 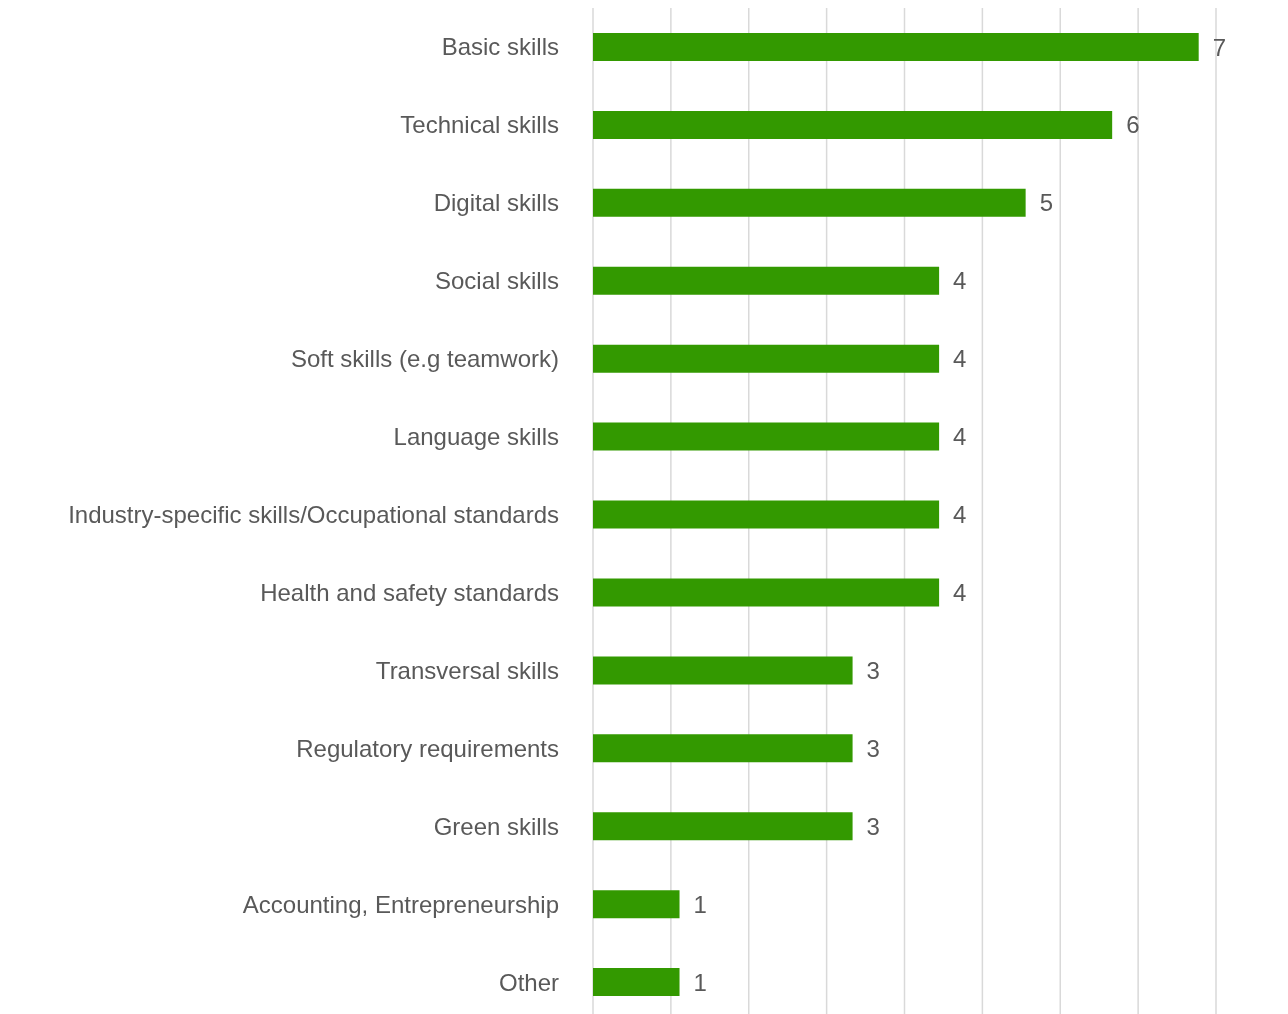 What do you see at coordinates (313, 515) in the screenshot?
I see `y-tick-label: Industry-specific skills/Occupational standards` at bounding box center [313, 515].